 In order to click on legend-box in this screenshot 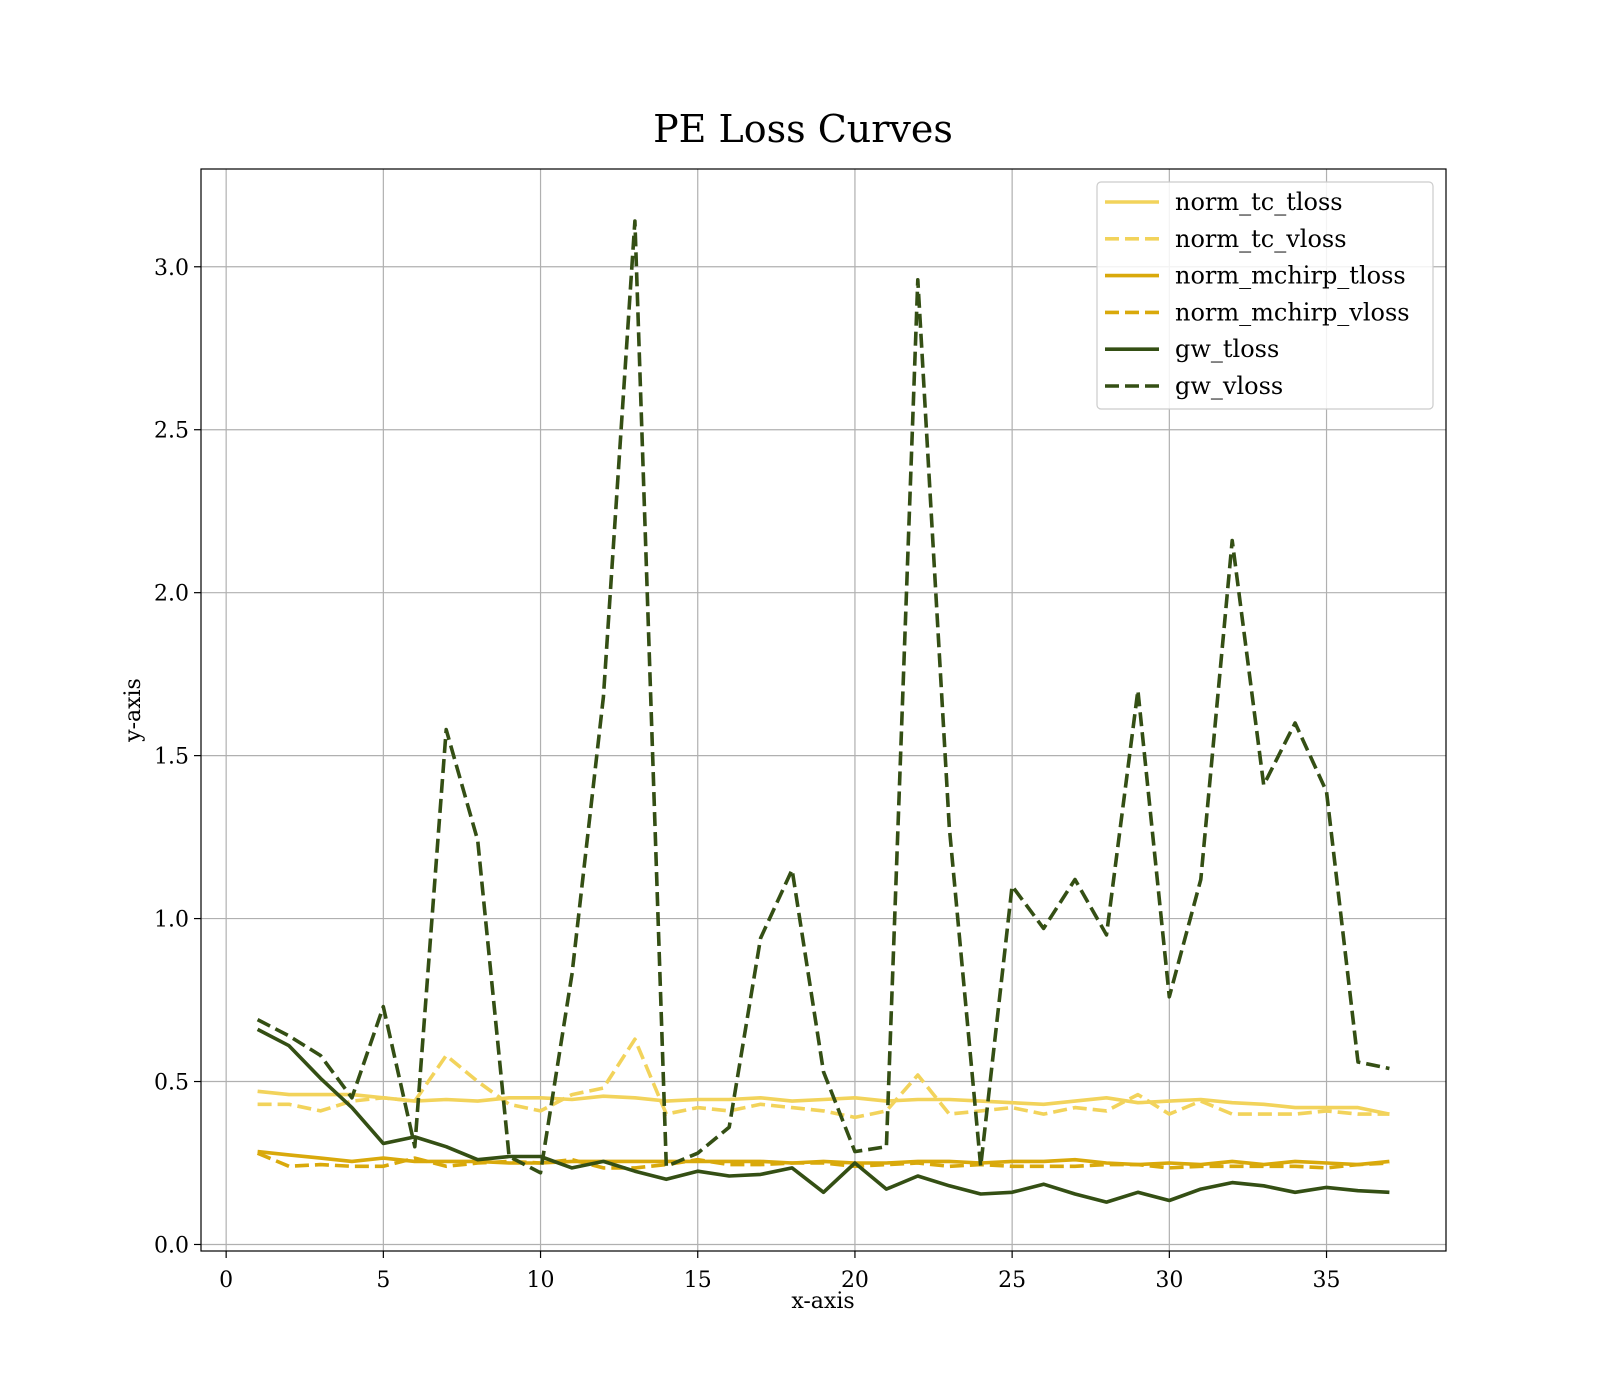, I will do `click(1265, 295)`.